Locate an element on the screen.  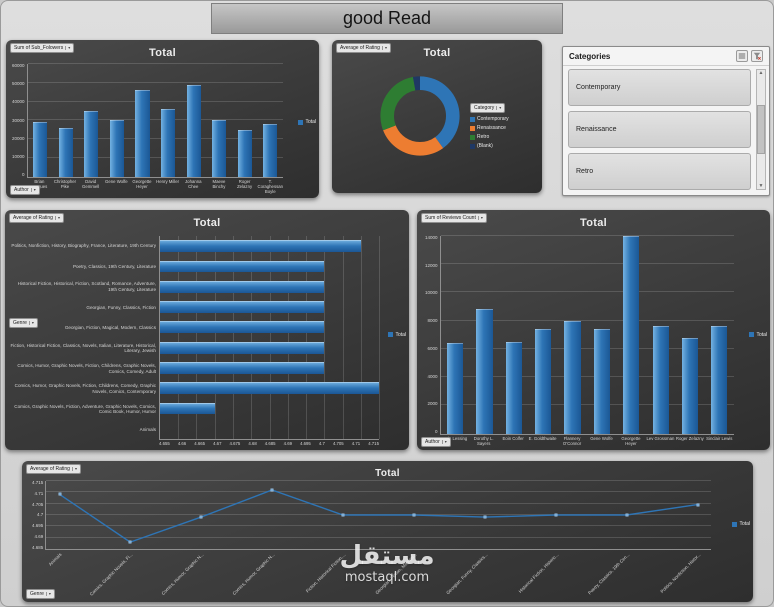
legend-label: Total is located at coordinates (744, 524).